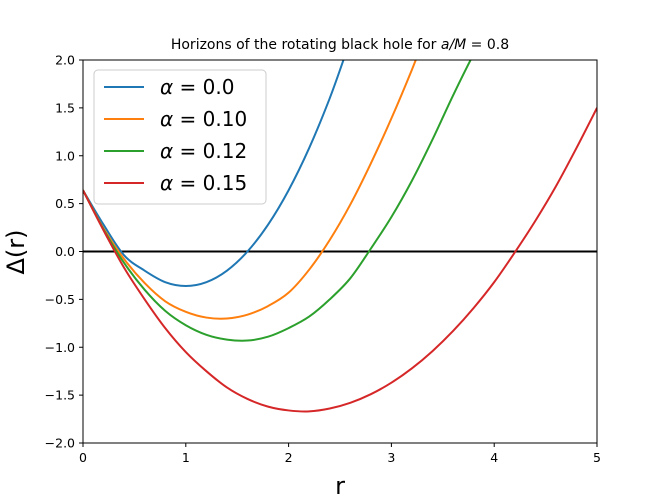 The image size is (664, 498). I want to click on x-axis-label: r, so click(340, 485).